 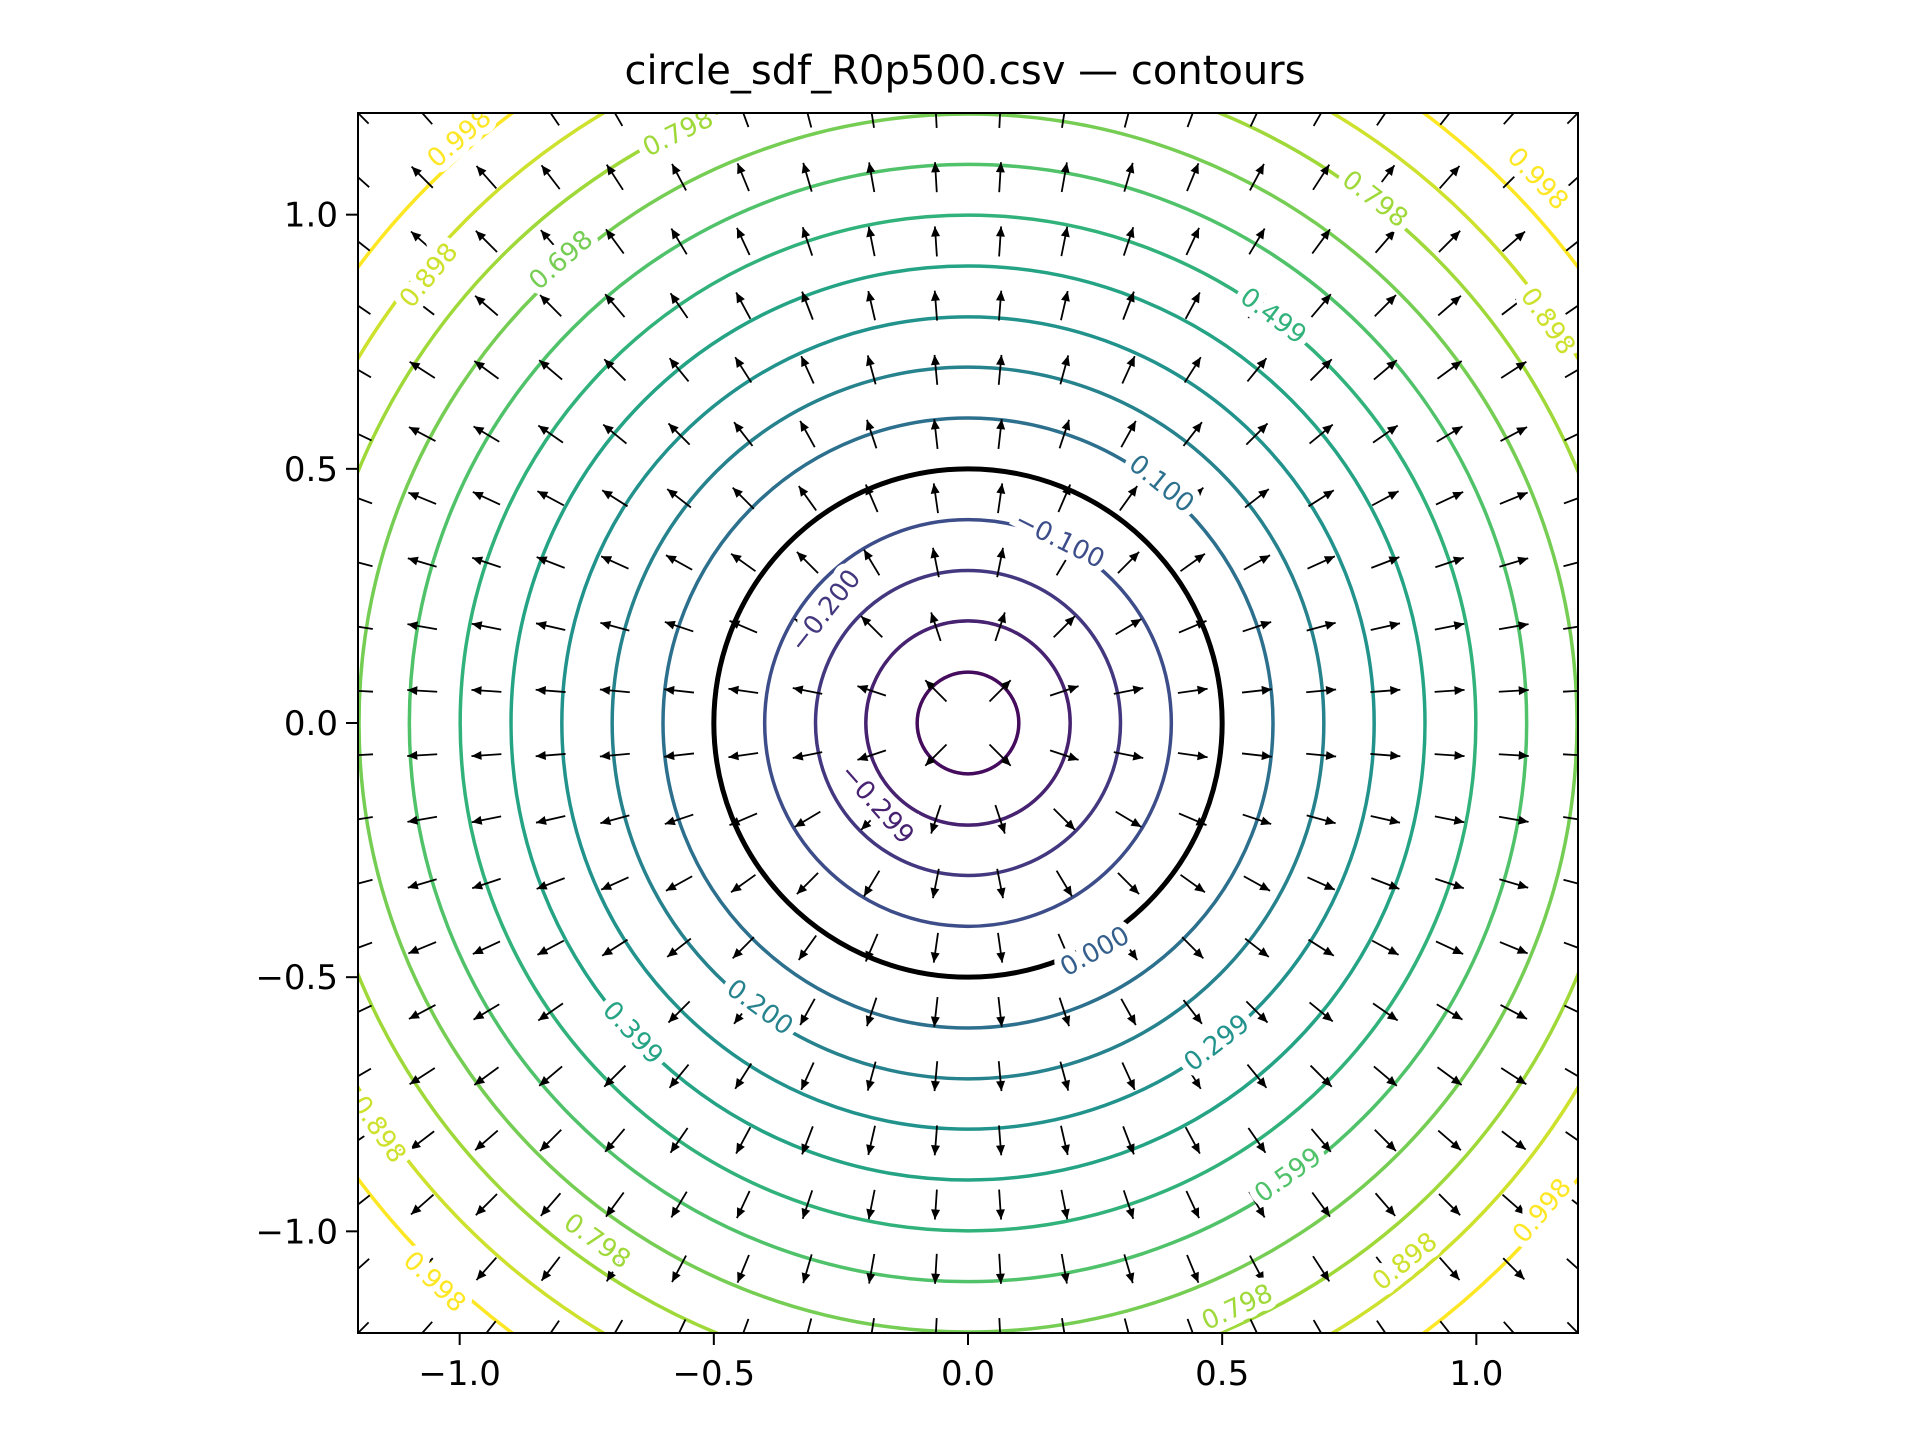 I want to click on contour-zero, so click(x=968, y=723).